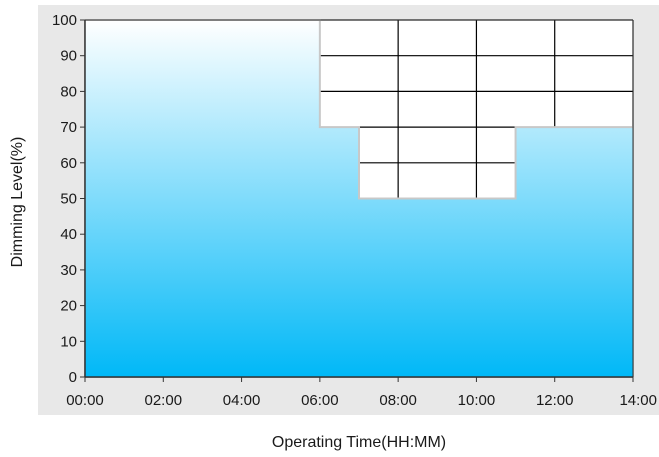 The width and height of the screenshot is (659, 457). I want to click on y-tick-label: 20, so click(68, 306).